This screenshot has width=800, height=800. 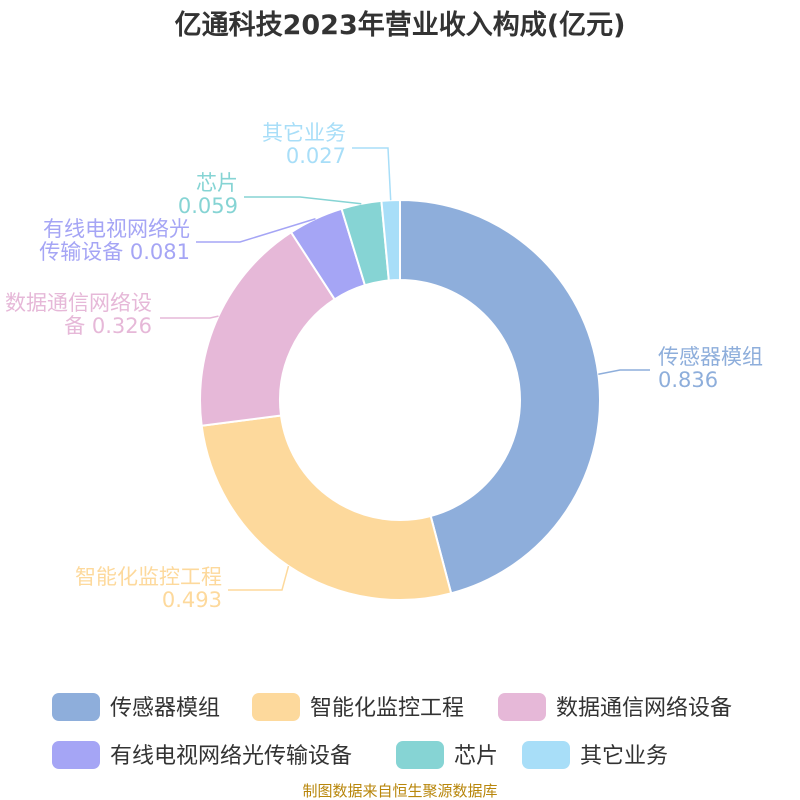 What do you see at coordinates (710, 357) in the screenshot?
I see `slice-label-line: 传感器模组` at bounding box center [710, 357].